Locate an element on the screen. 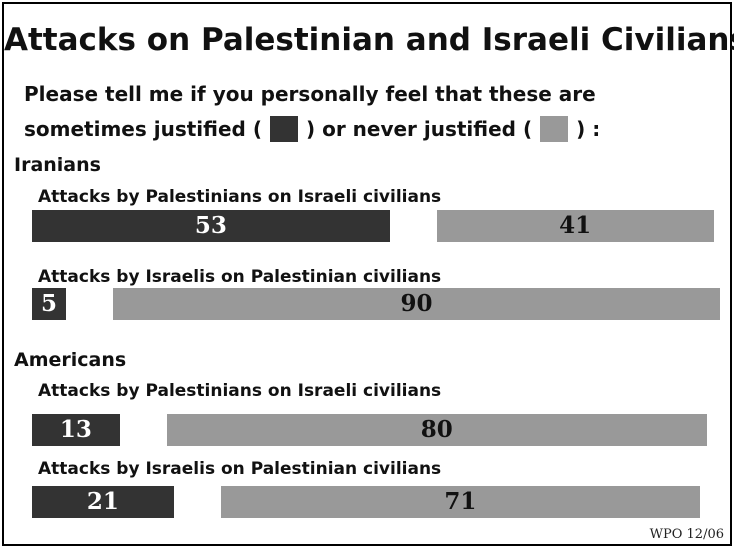  value-sometimes-1-1: 21 is located at coordinates (102, 501).